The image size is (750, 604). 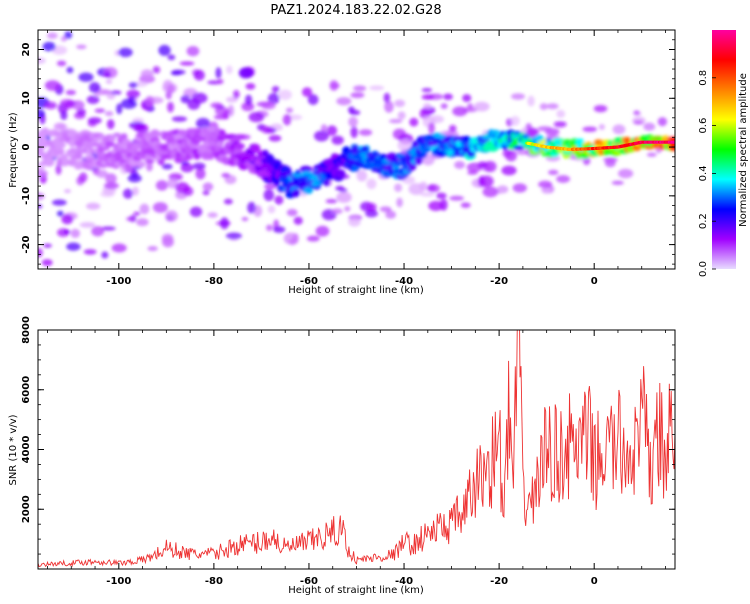 What do you see at coordinates (26, 390) in the screenshot?
I see `snr-y-tick-label: 6000` at bounding box center [26, 390].